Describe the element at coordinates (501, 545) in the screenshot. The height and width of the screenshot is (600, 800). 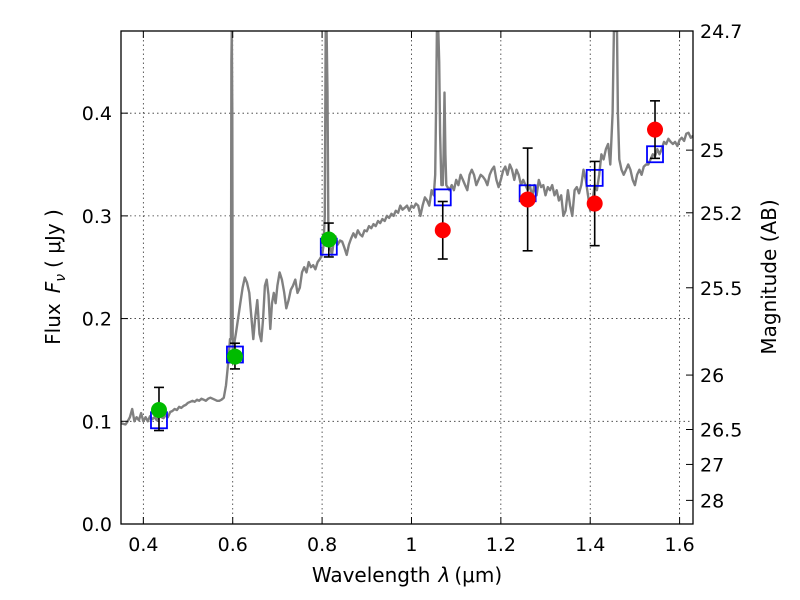
I see `x-tick-label: 1.2` at that location.